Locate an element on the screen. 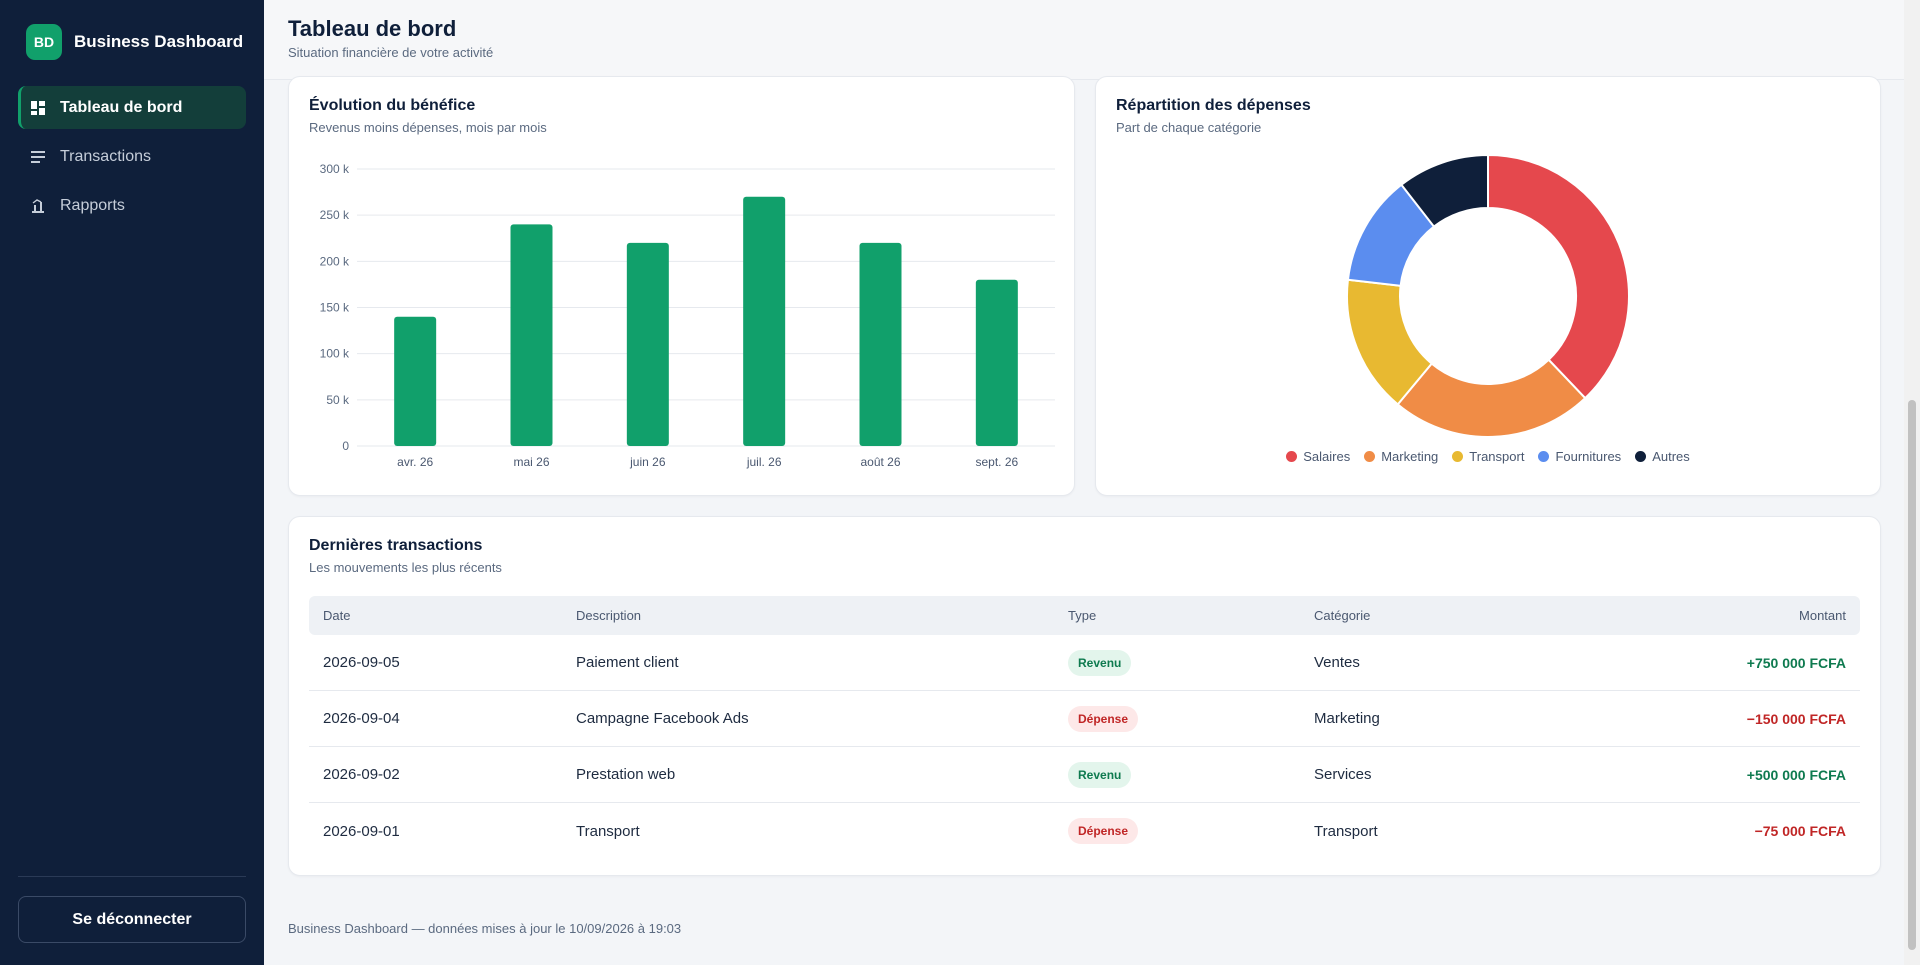 Image resolution: width=1920 pixels, height=965 pixels. sidebar-item-transactions: Transactions is located at coordinates (132, 156).